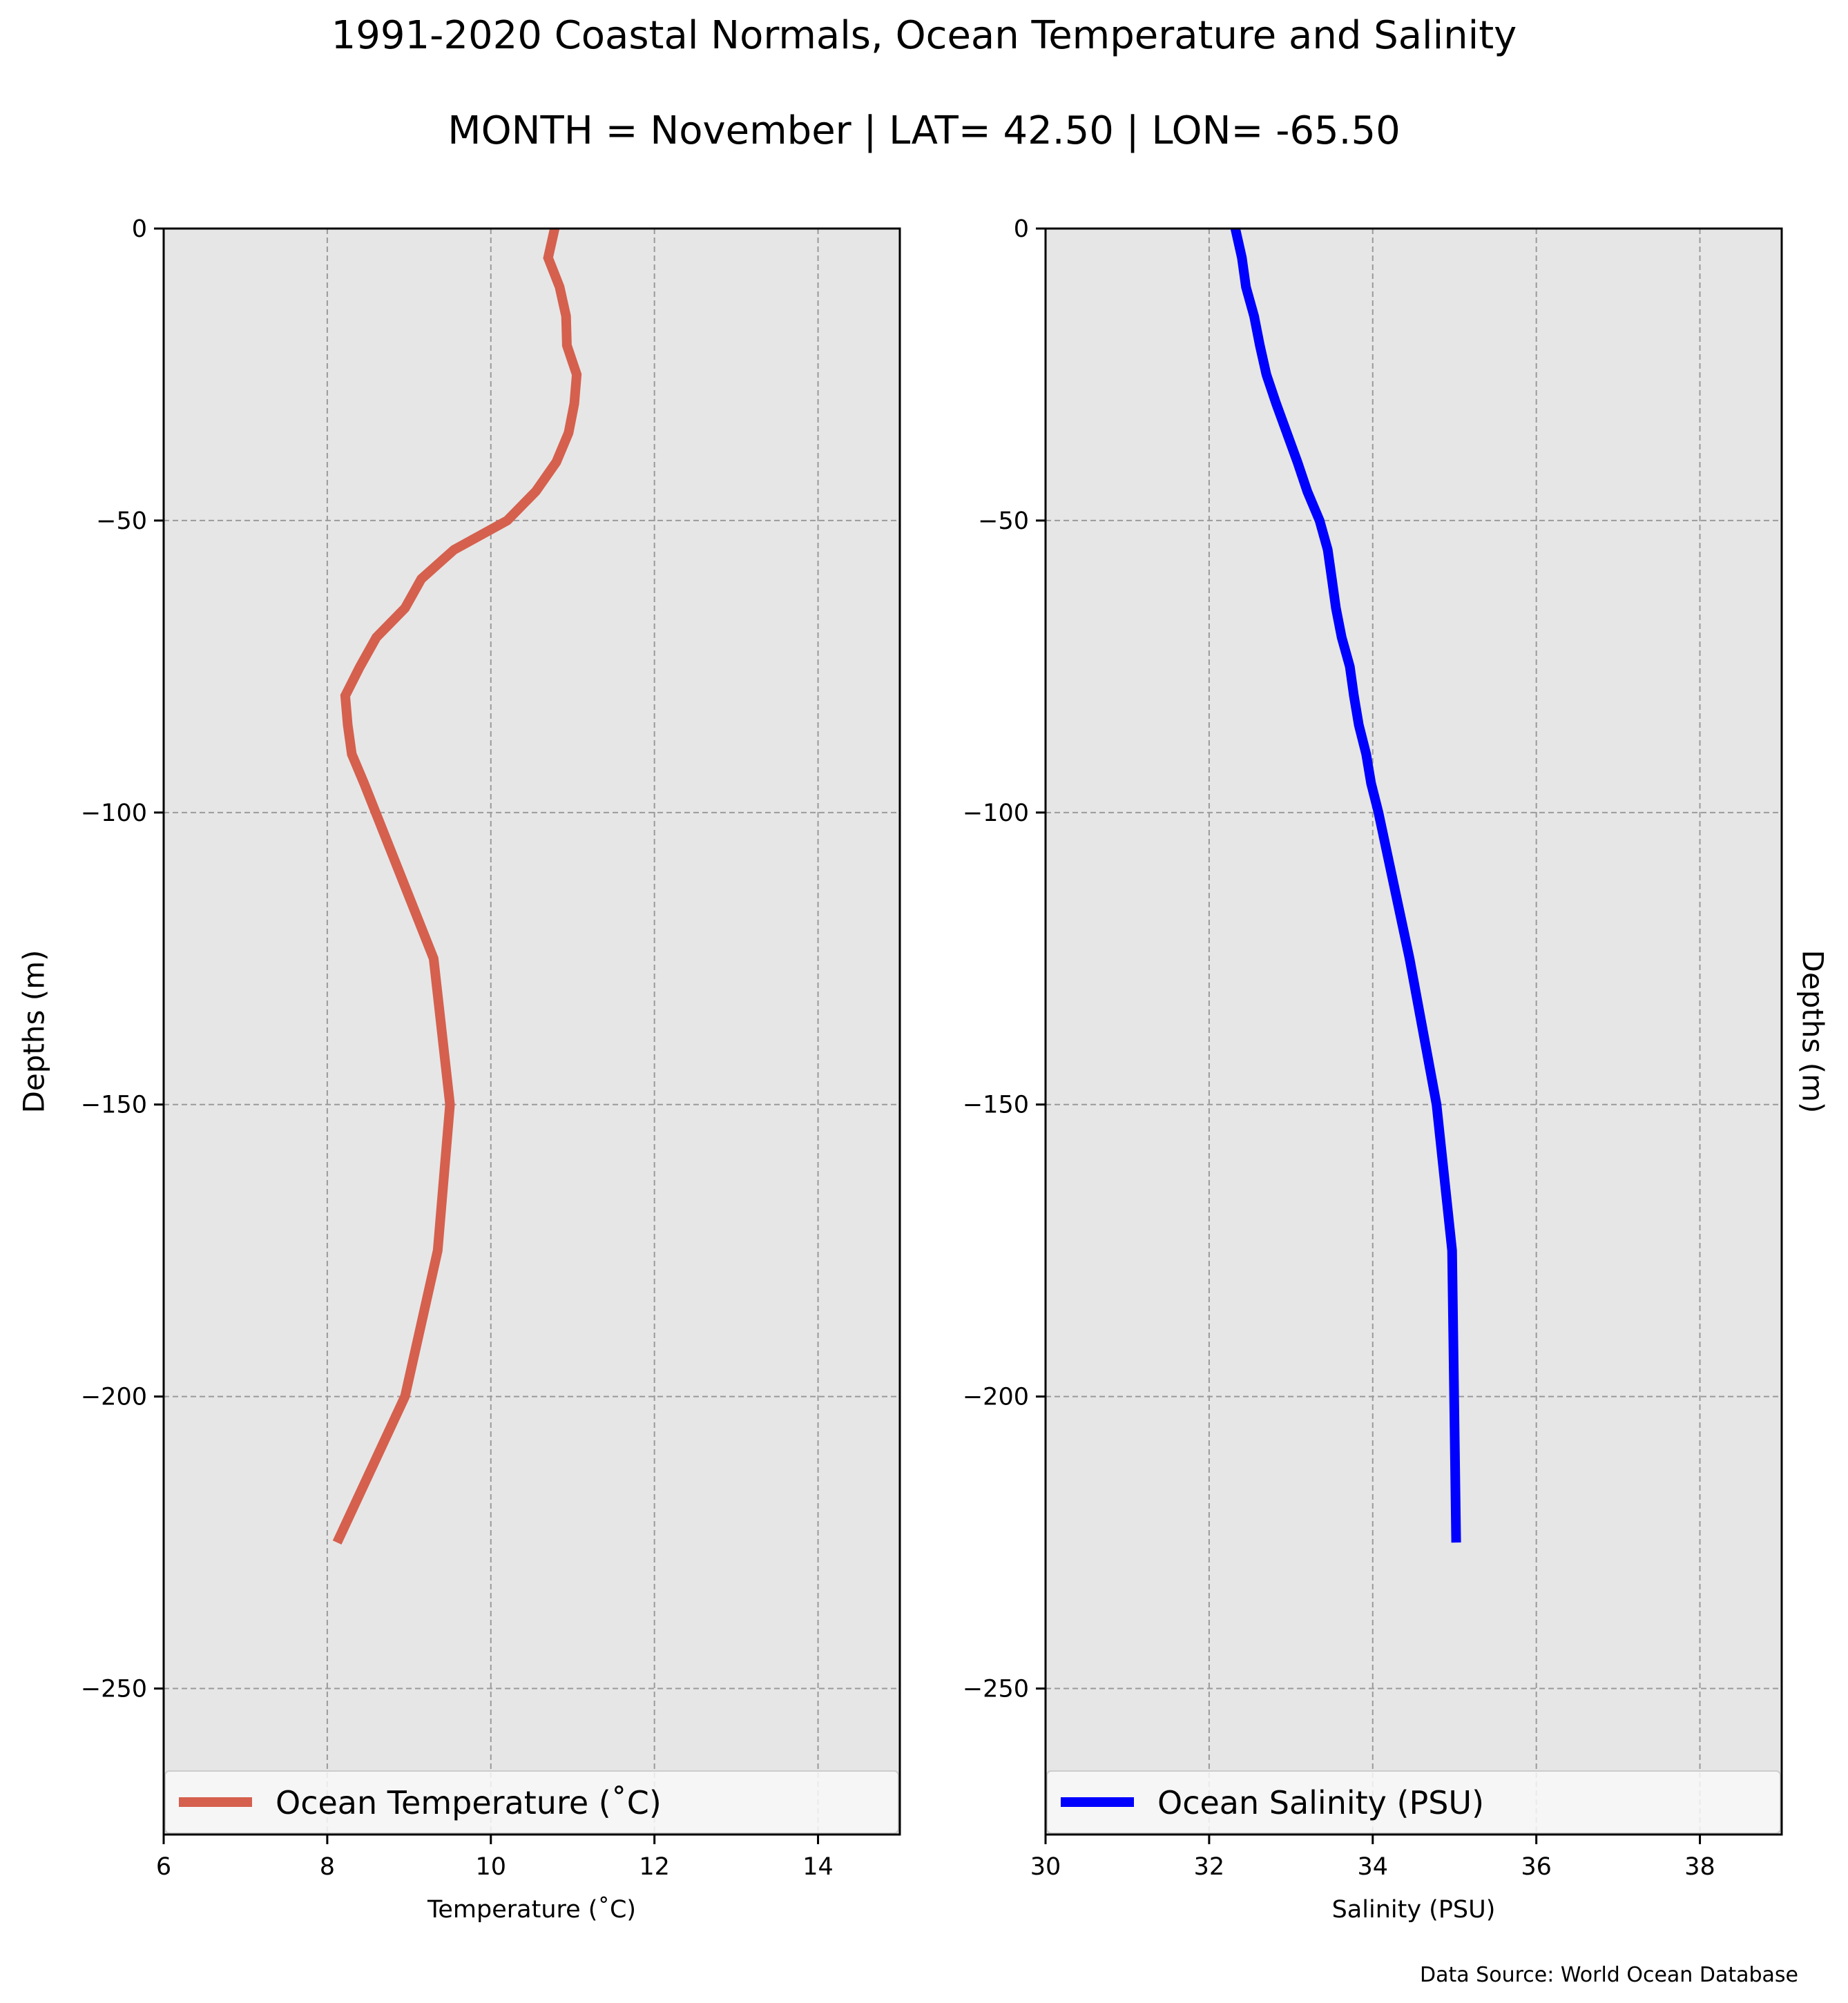 The image size is (1848, 2003). I want to click on x-tick-label: 32, so click(1209, 1867).